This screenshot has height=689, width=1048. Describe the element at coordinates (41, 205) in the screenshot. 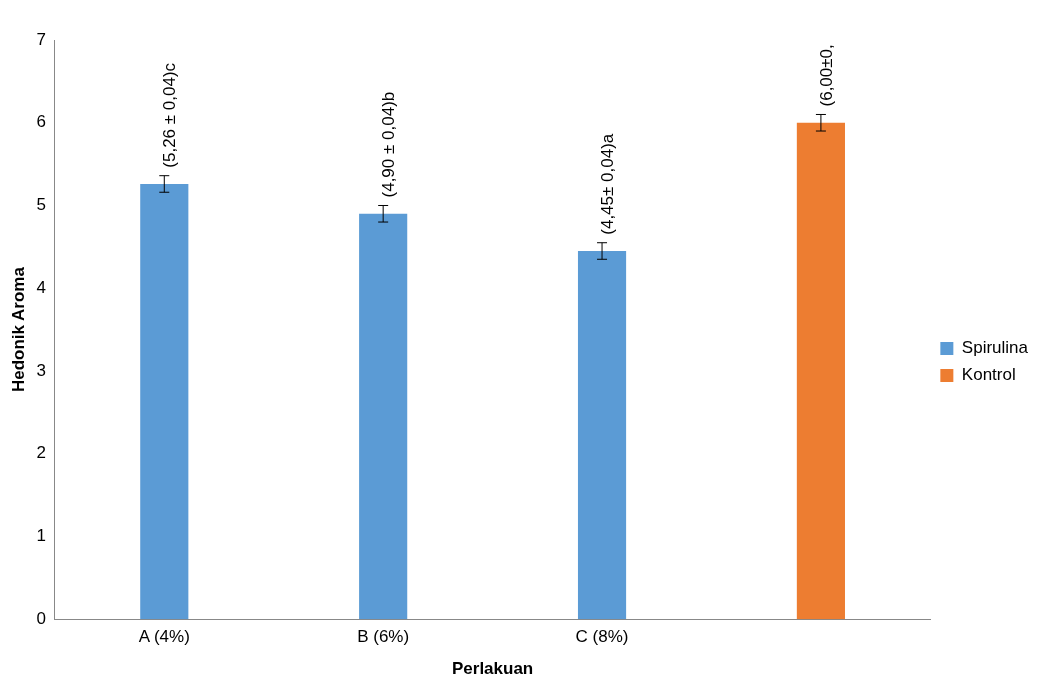

I see `y-tick-label: 5` at that location.